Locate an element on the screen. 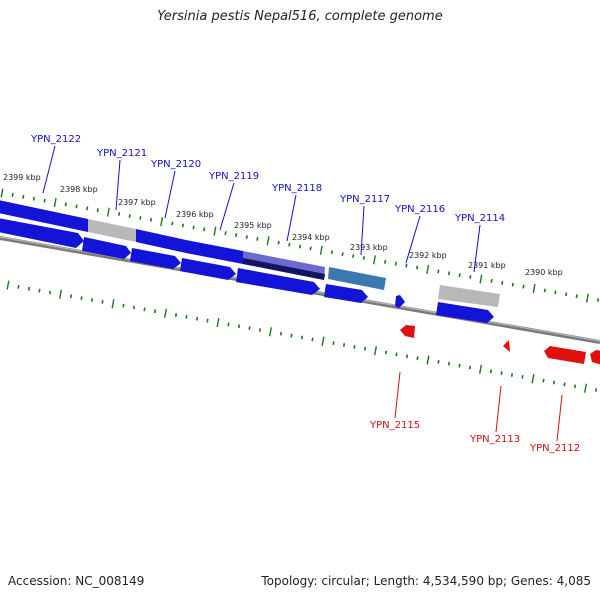 The image size is (600, 600). gene-ypn2115-shape is located at coordinates (407, 331).